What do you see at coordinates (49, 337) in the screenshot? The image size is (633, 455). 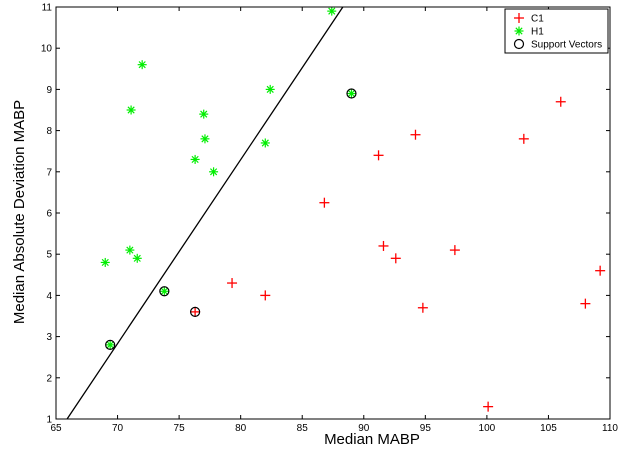 I see `y-tick-label: 3` at bounding box center [49, 337].